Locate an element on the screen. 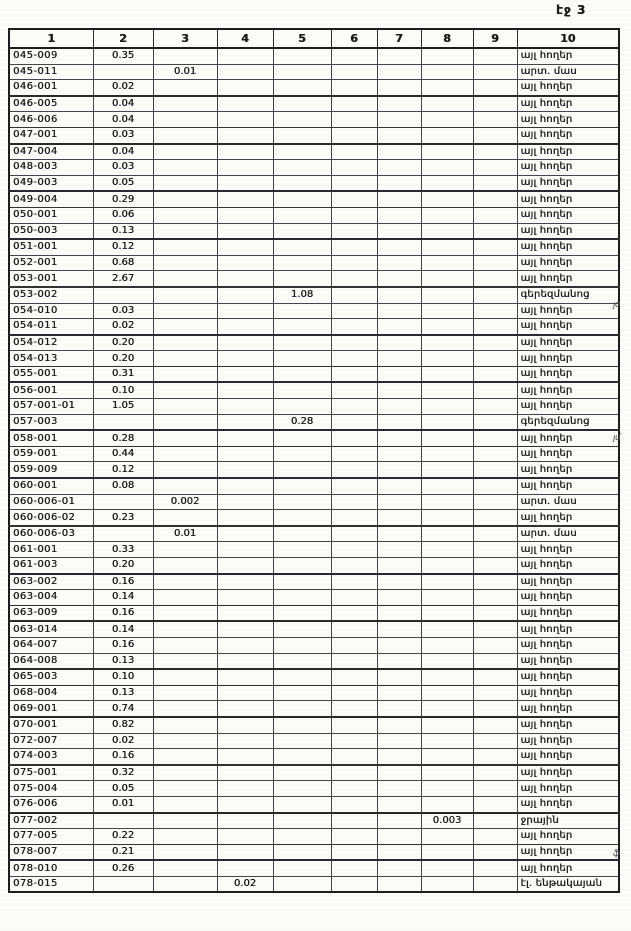 This screenshot has height=931, width=631. cell-parcel-id: 049-003 is located at coordinates (51, 183).